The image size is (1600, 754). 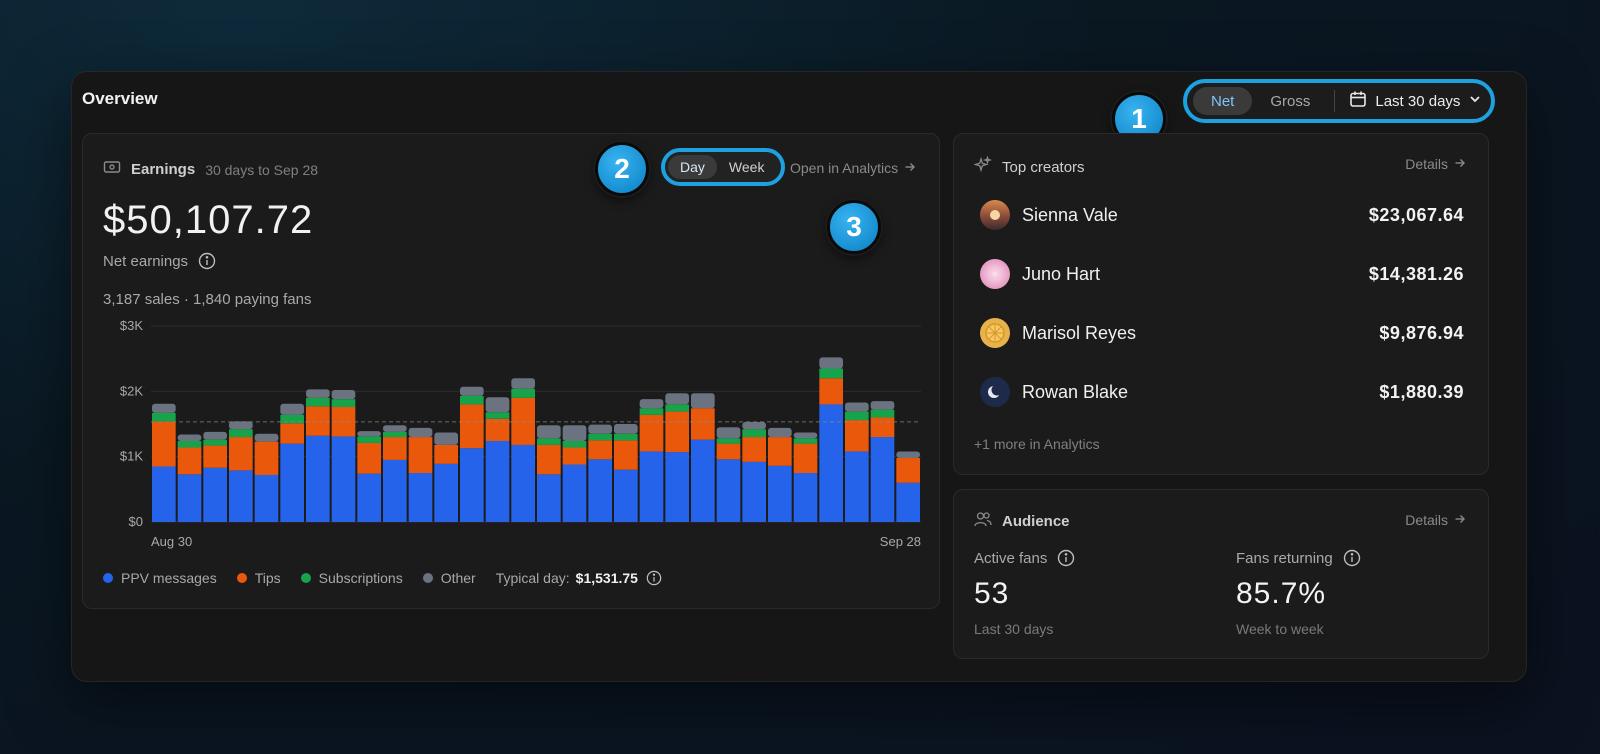 What do you see at coordinates (723, 167) in the screenshot?
I see `granularity-toggle: Day Week` at bounding box center [723, 167].